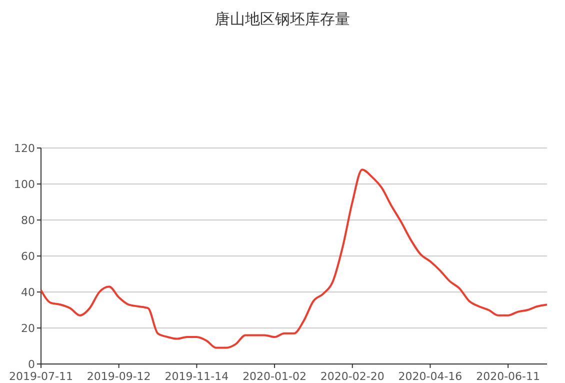 This screenshot has height=383, width=565. Describe the element at coordinates (508, 376) in the screenshot. I see `x-tick-label: 2020-06-11` at that location.